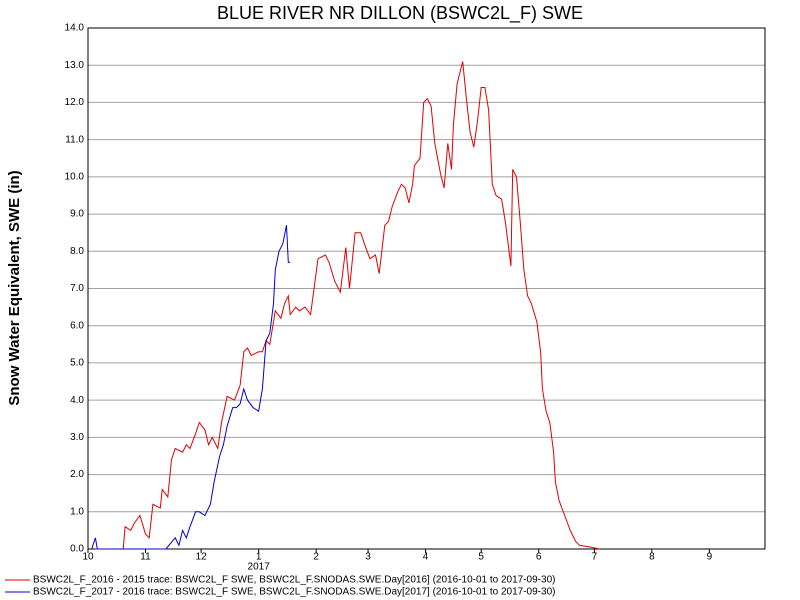  Describe the element at coordinates (191, 387) in the screenshot. I see `series-line` at that location.